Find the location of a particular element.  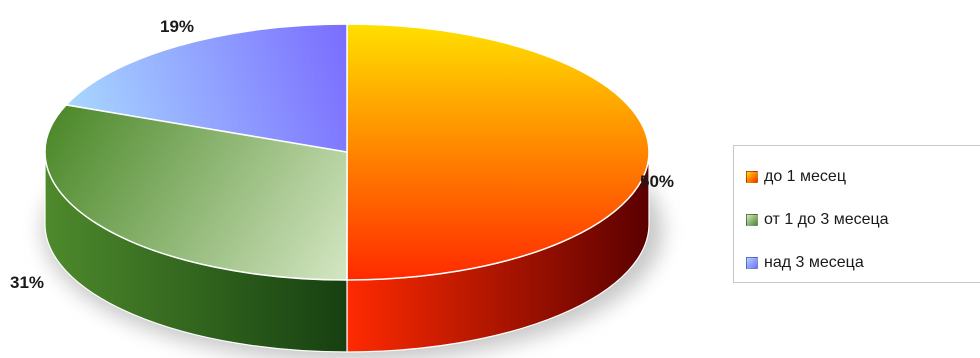

legend-label: над 3 месеца is located at coordinates (814, 262).